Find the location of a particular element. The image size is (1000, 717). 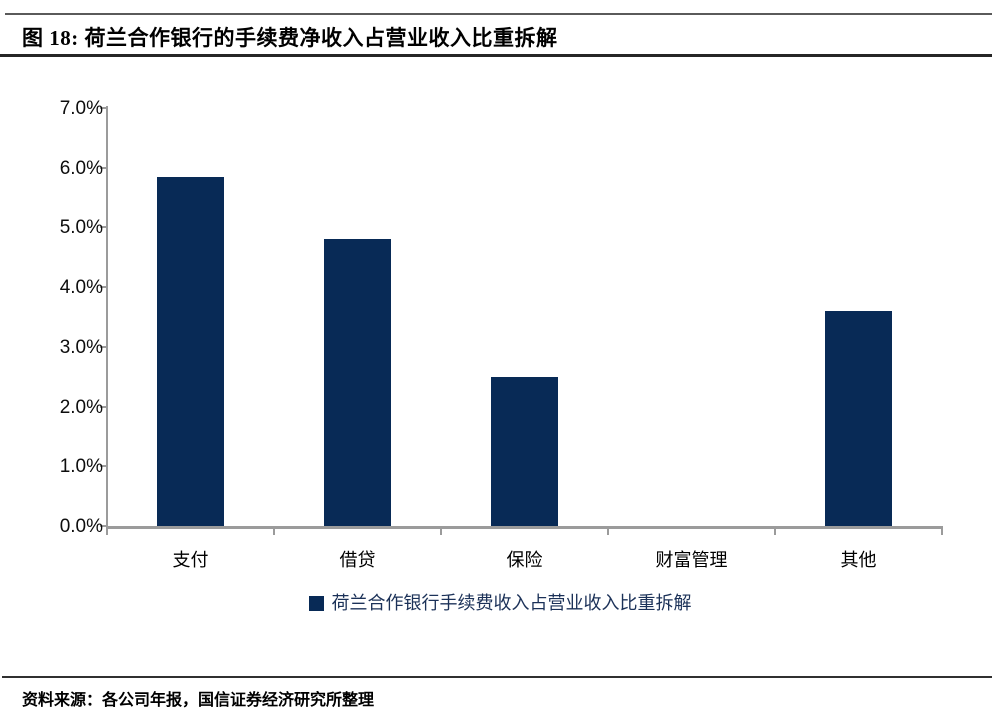

source-note: 资料来源：各公司年报，国信证券经济研究所整理 is located at coordinates (198, 700).